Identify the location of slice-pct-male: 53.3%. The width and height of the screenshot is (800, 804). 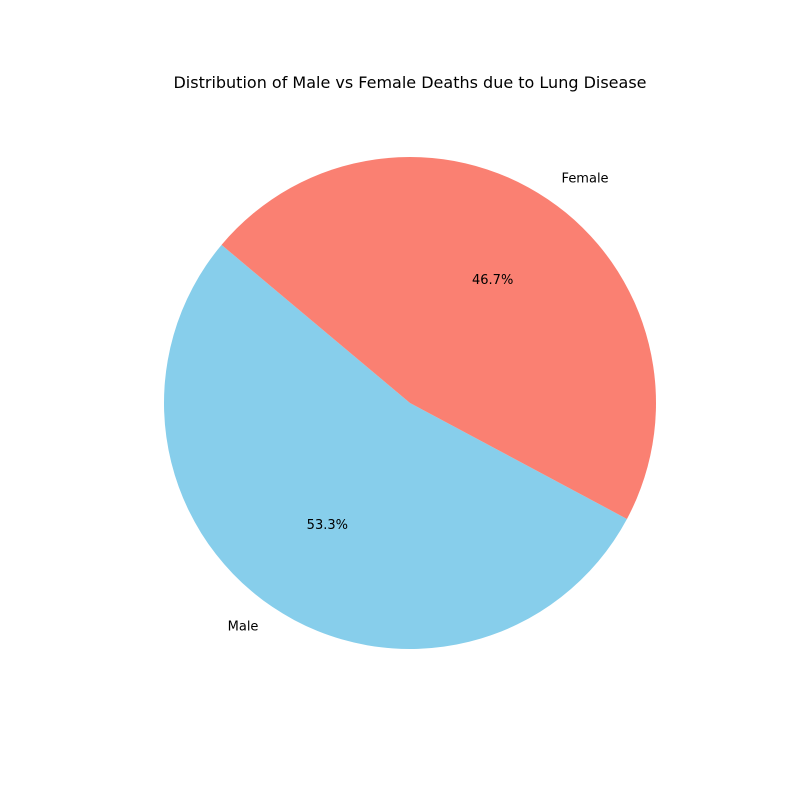
(327, 525).